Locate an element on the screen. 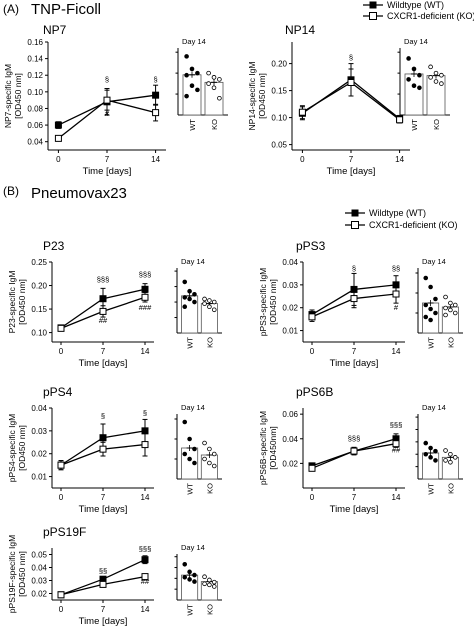 Image resolution: width=474 pixels, height=631 pixels. section-a-title: TNP-Ficoll is located at coordinates (66, 9).